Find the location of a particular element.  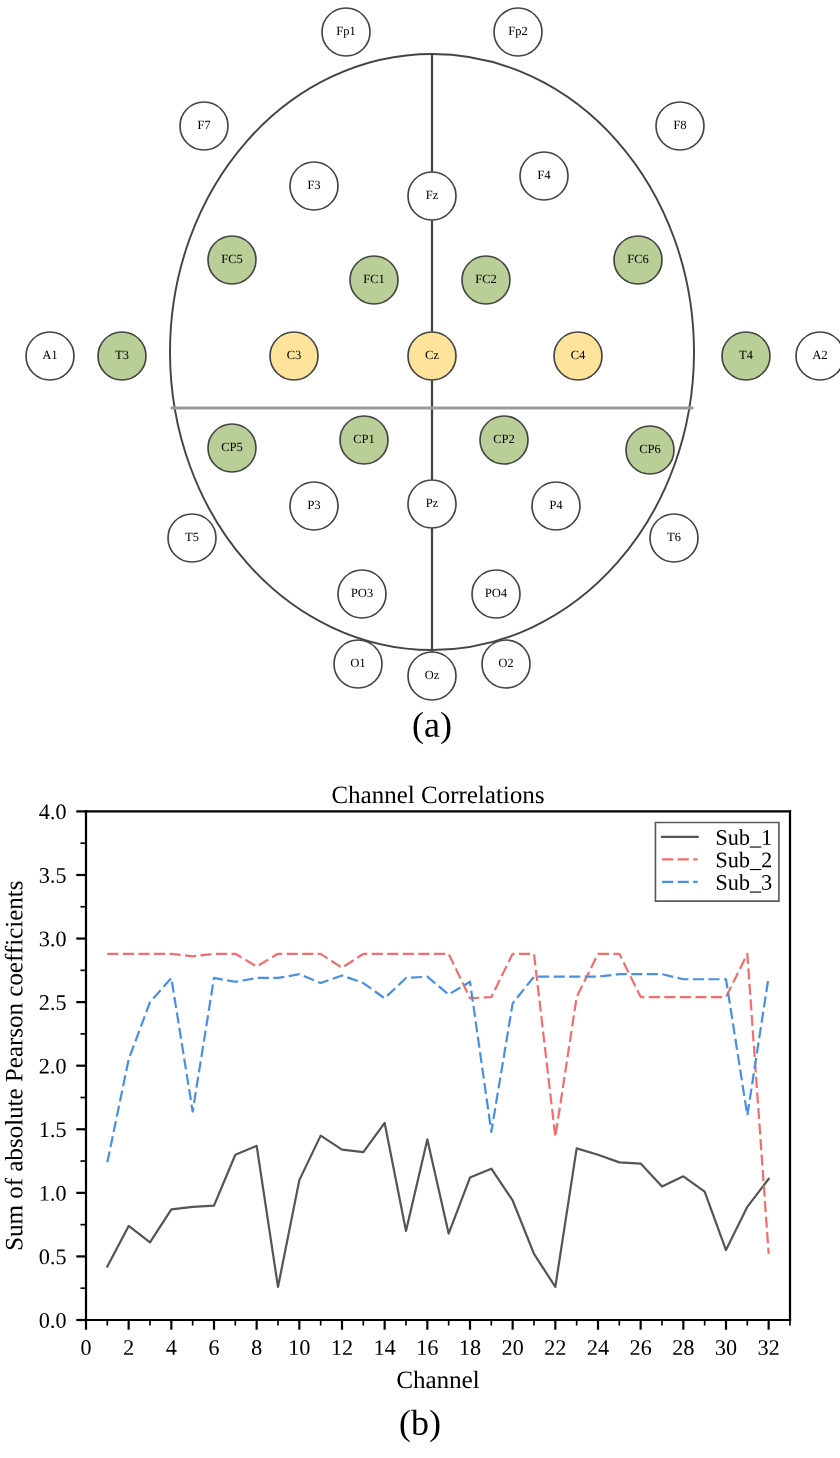

legend-label: Sub_1 is located at coordinates (743, 838).